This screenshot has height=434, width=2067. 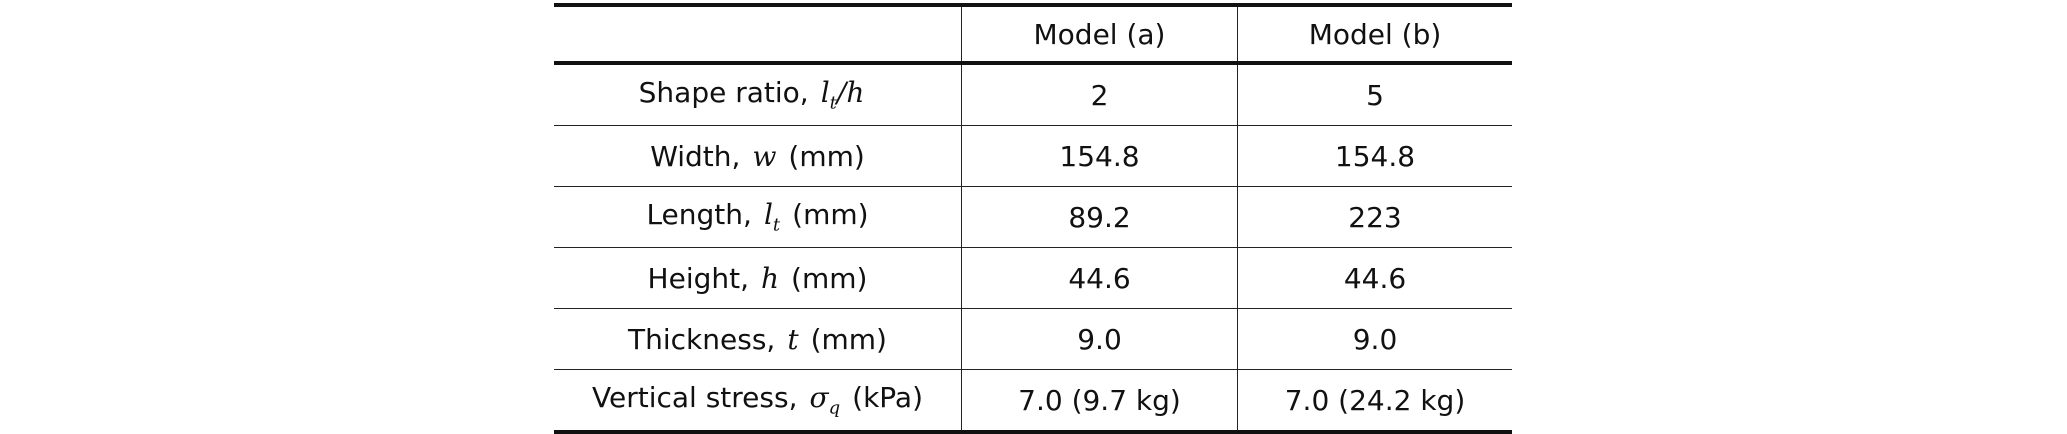 I want to click on header-cell, so click(x=758, y=35).